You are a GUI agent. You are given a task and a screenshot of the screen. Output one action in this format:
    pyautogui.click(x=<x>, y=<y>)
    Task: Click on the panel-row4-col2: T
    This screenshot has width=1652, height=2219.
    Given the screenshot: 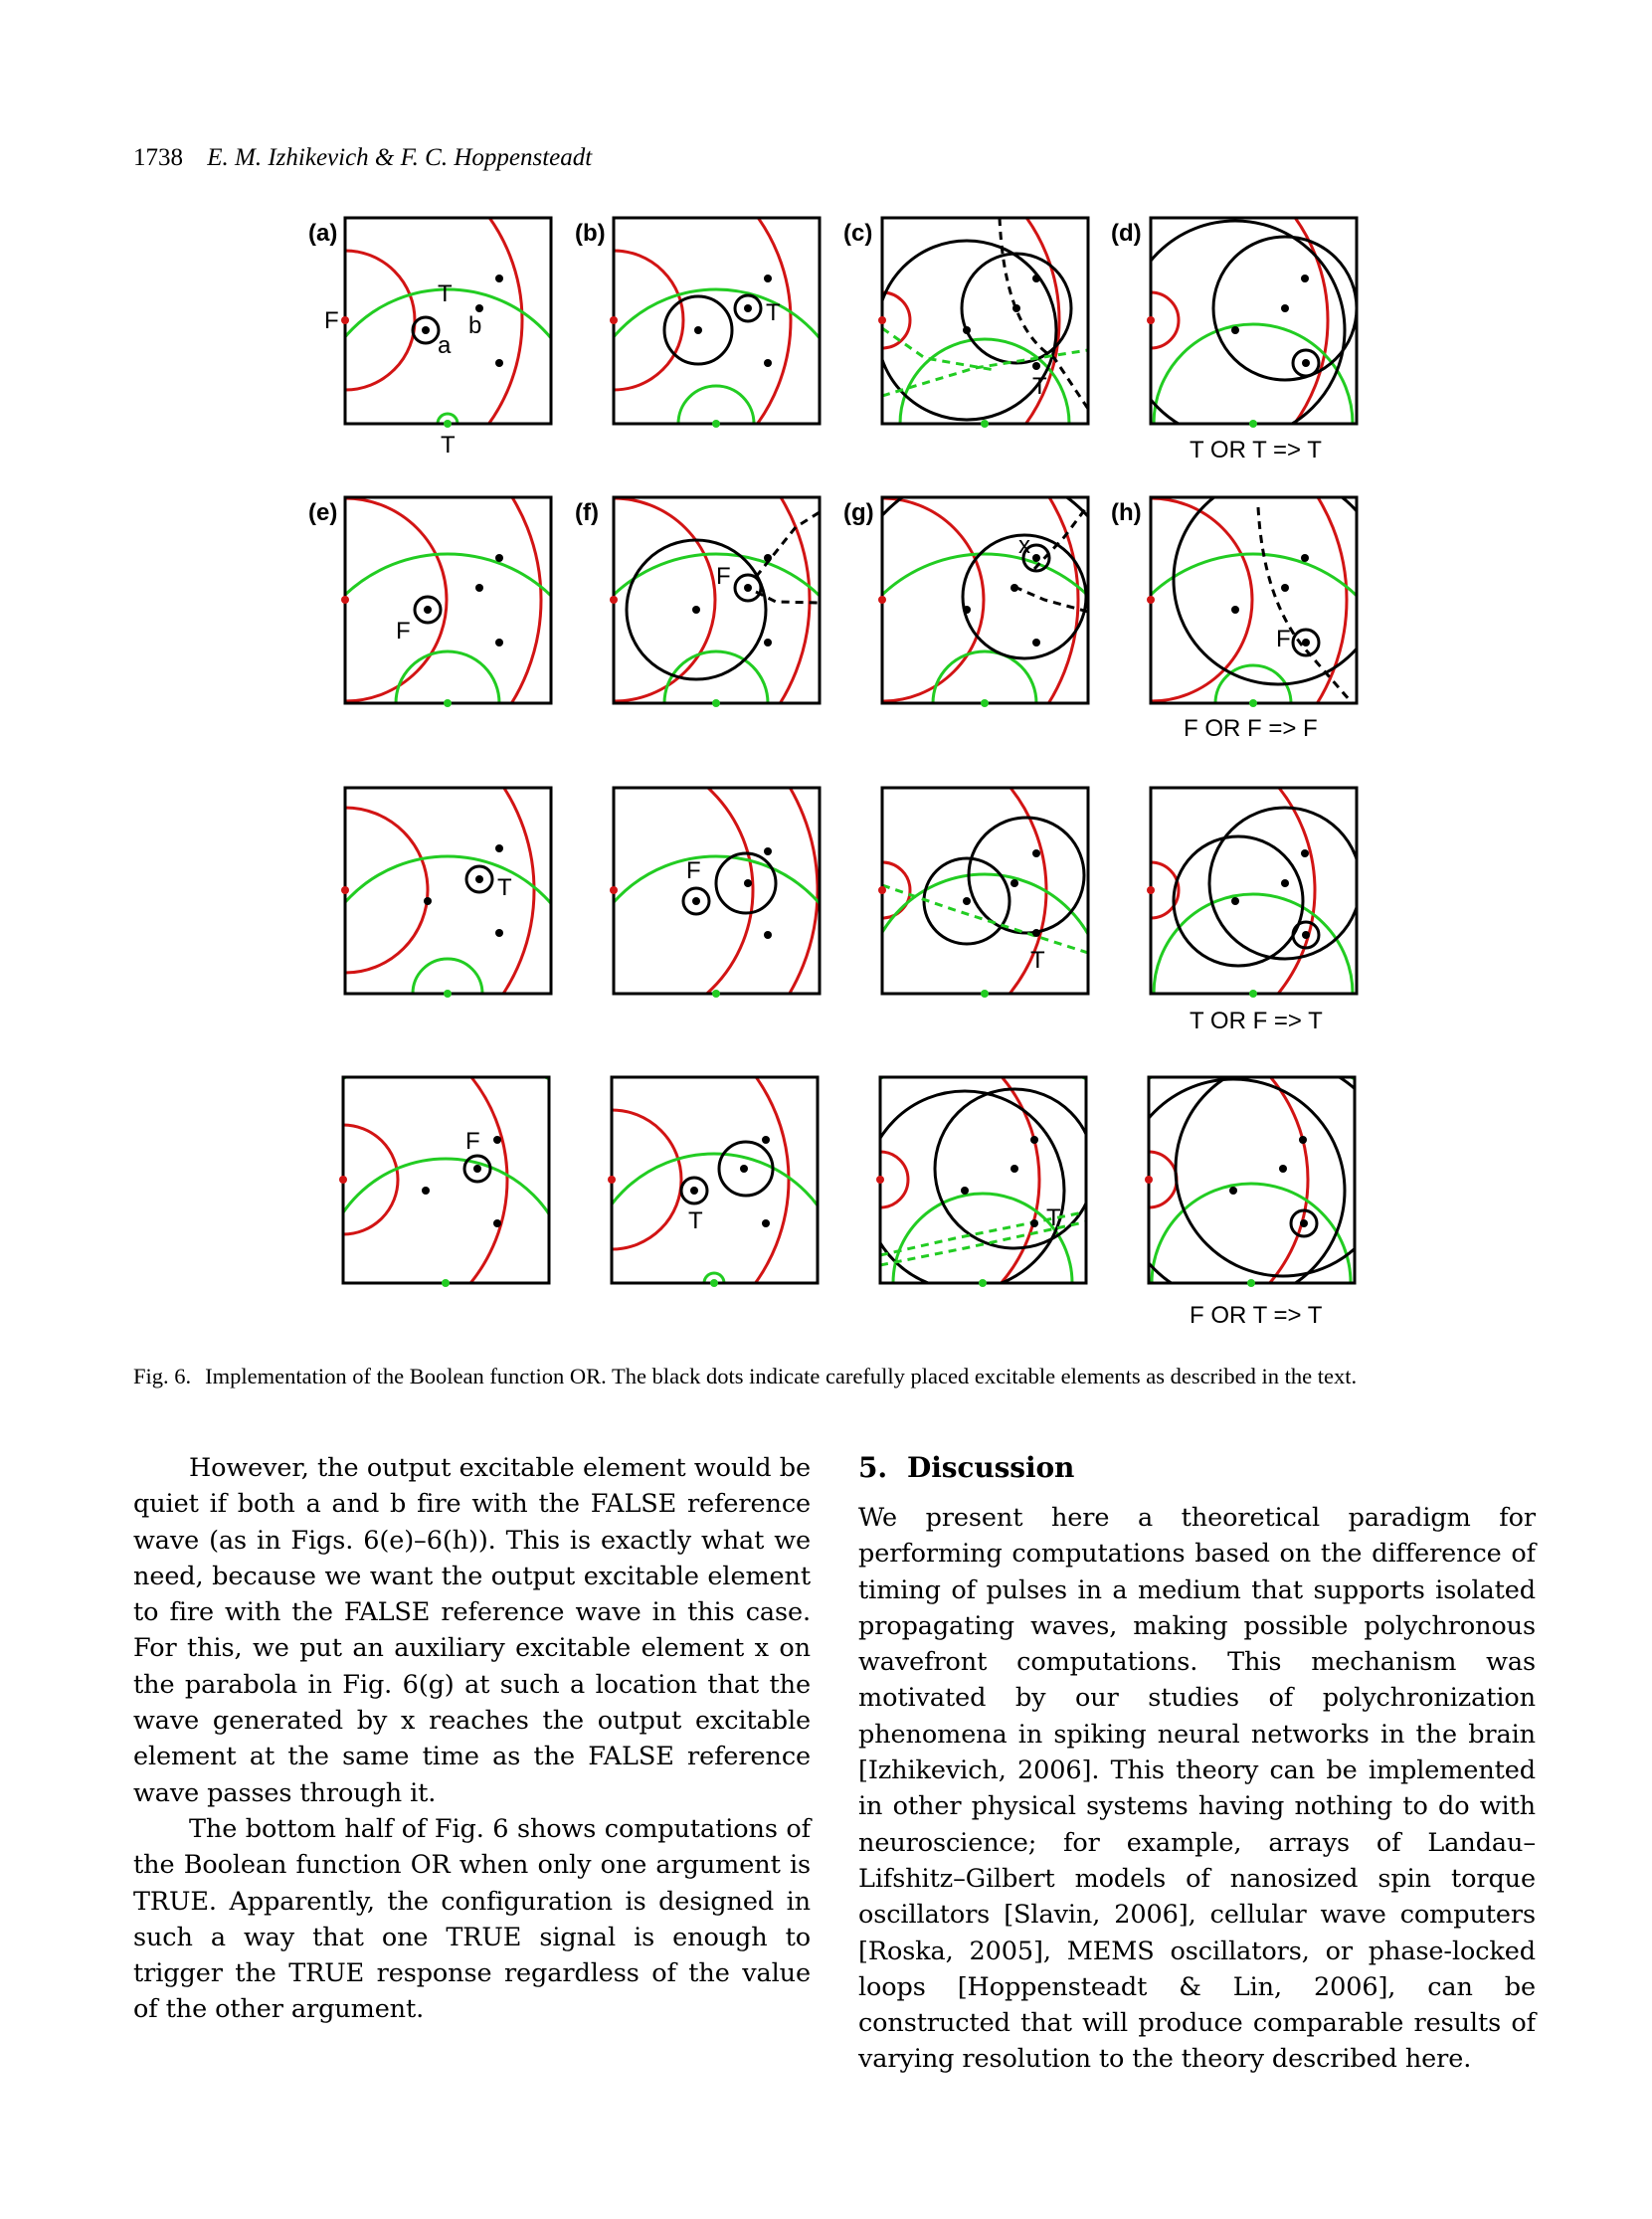 What is the action you would take?
    pyautogui.click(x=714, y=1181)
    